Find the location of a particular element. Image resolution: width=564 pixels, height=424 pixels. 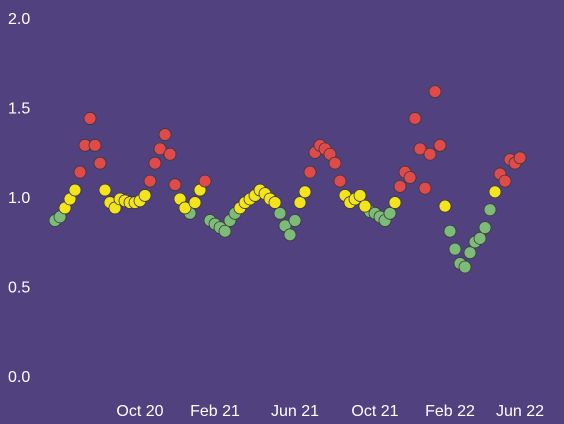

y-tick-label: 0.5 is located at coordinates (19, 288).